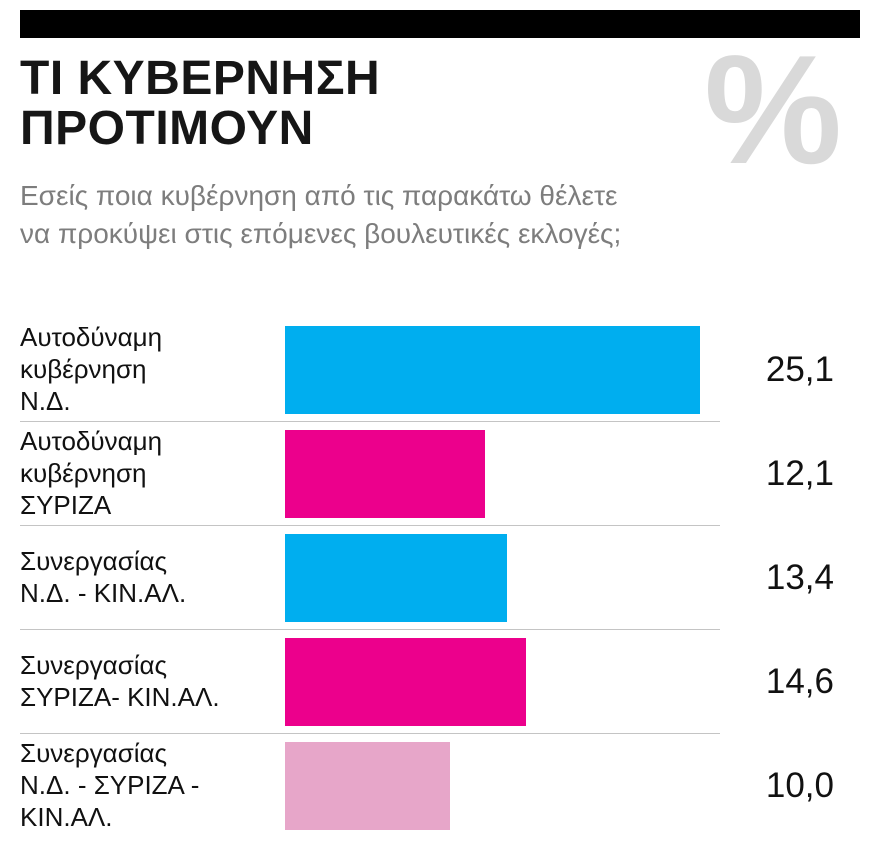 This screenshot has height=860, width=880. What do you see at coordinates (799, 577) in the screenshot?
I see `value-label: 13,4` at bounding box center [799, 577].